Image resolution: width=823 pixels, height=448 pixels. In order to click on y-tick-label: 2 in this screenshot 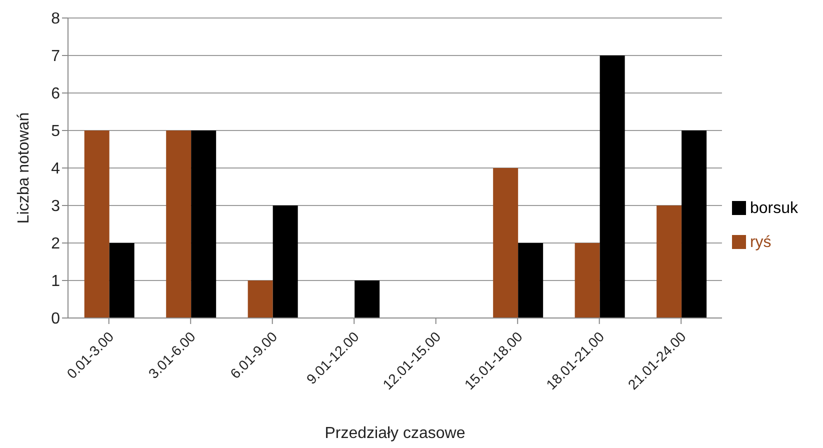, I will do `click(55, 244)`.